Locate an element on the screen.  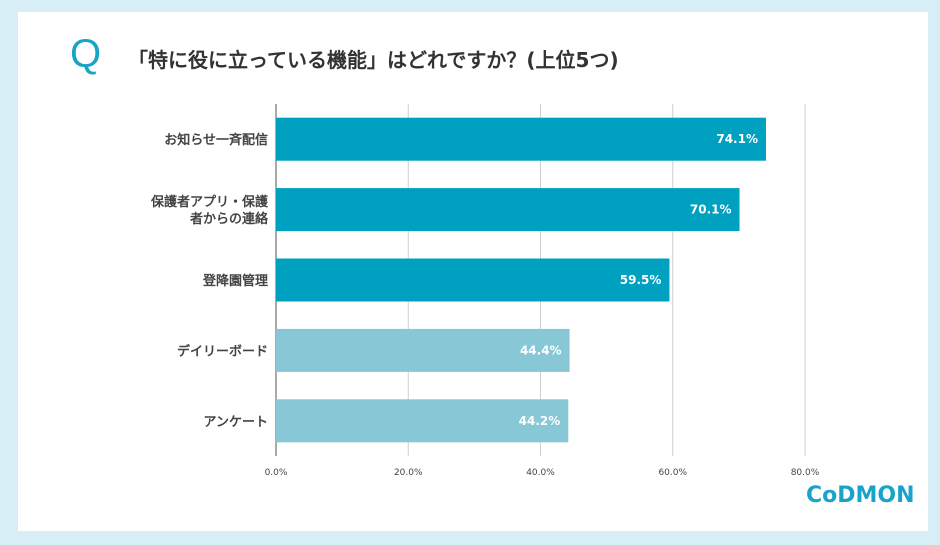
x-tick-label: 60.0% is located at coordinates (672, 473).